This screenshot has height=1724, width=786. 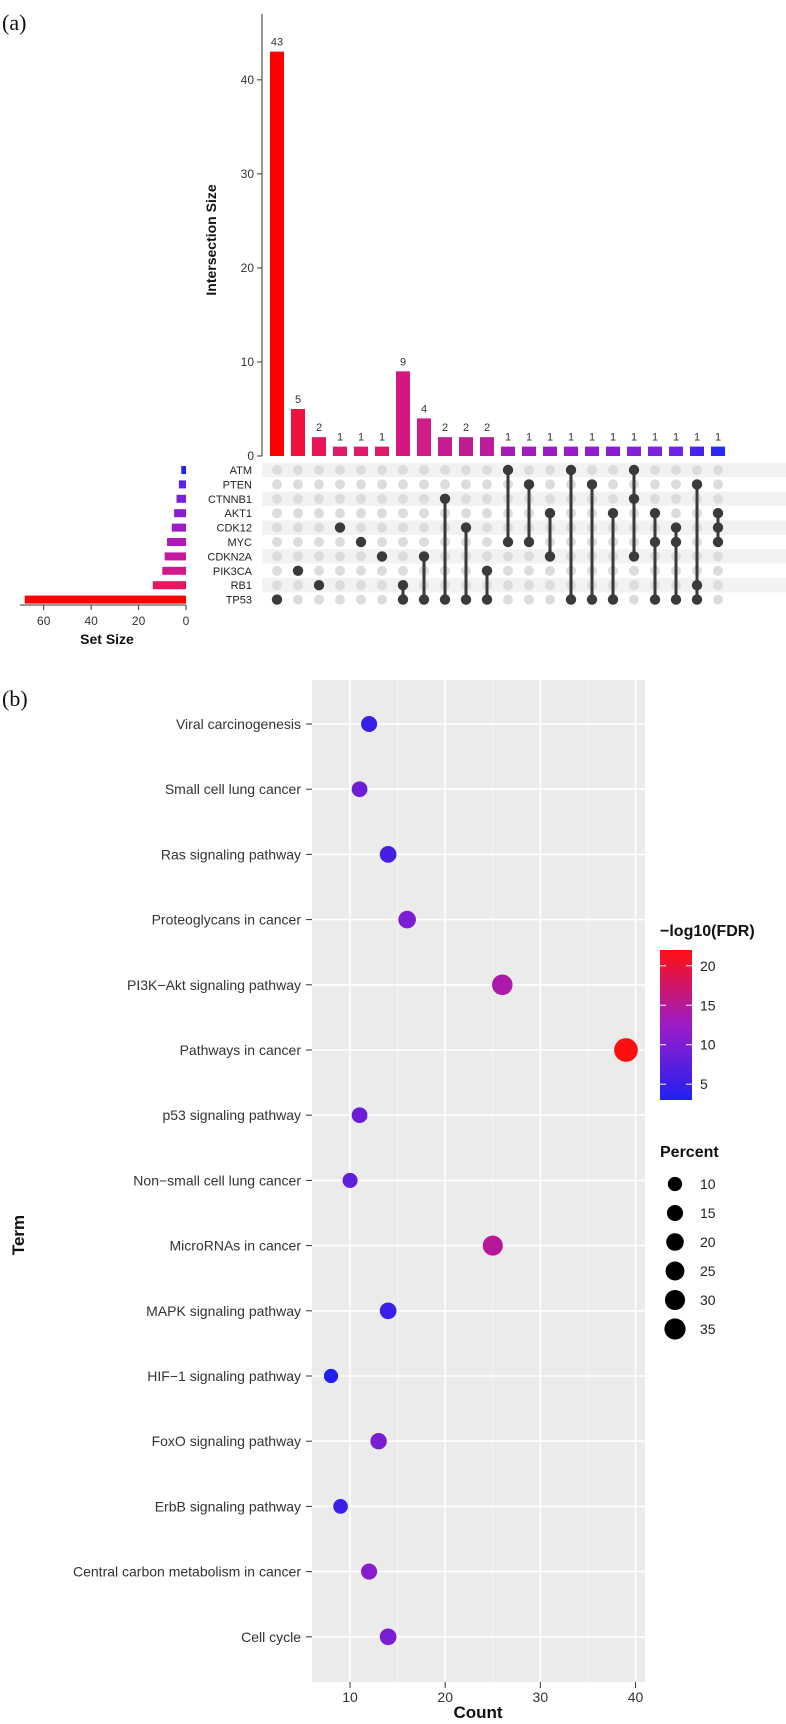 What do you see at coordinates (676, 1025) in the screenshot?
I see `color-legend-bar` at bounding box center [676, 1025].